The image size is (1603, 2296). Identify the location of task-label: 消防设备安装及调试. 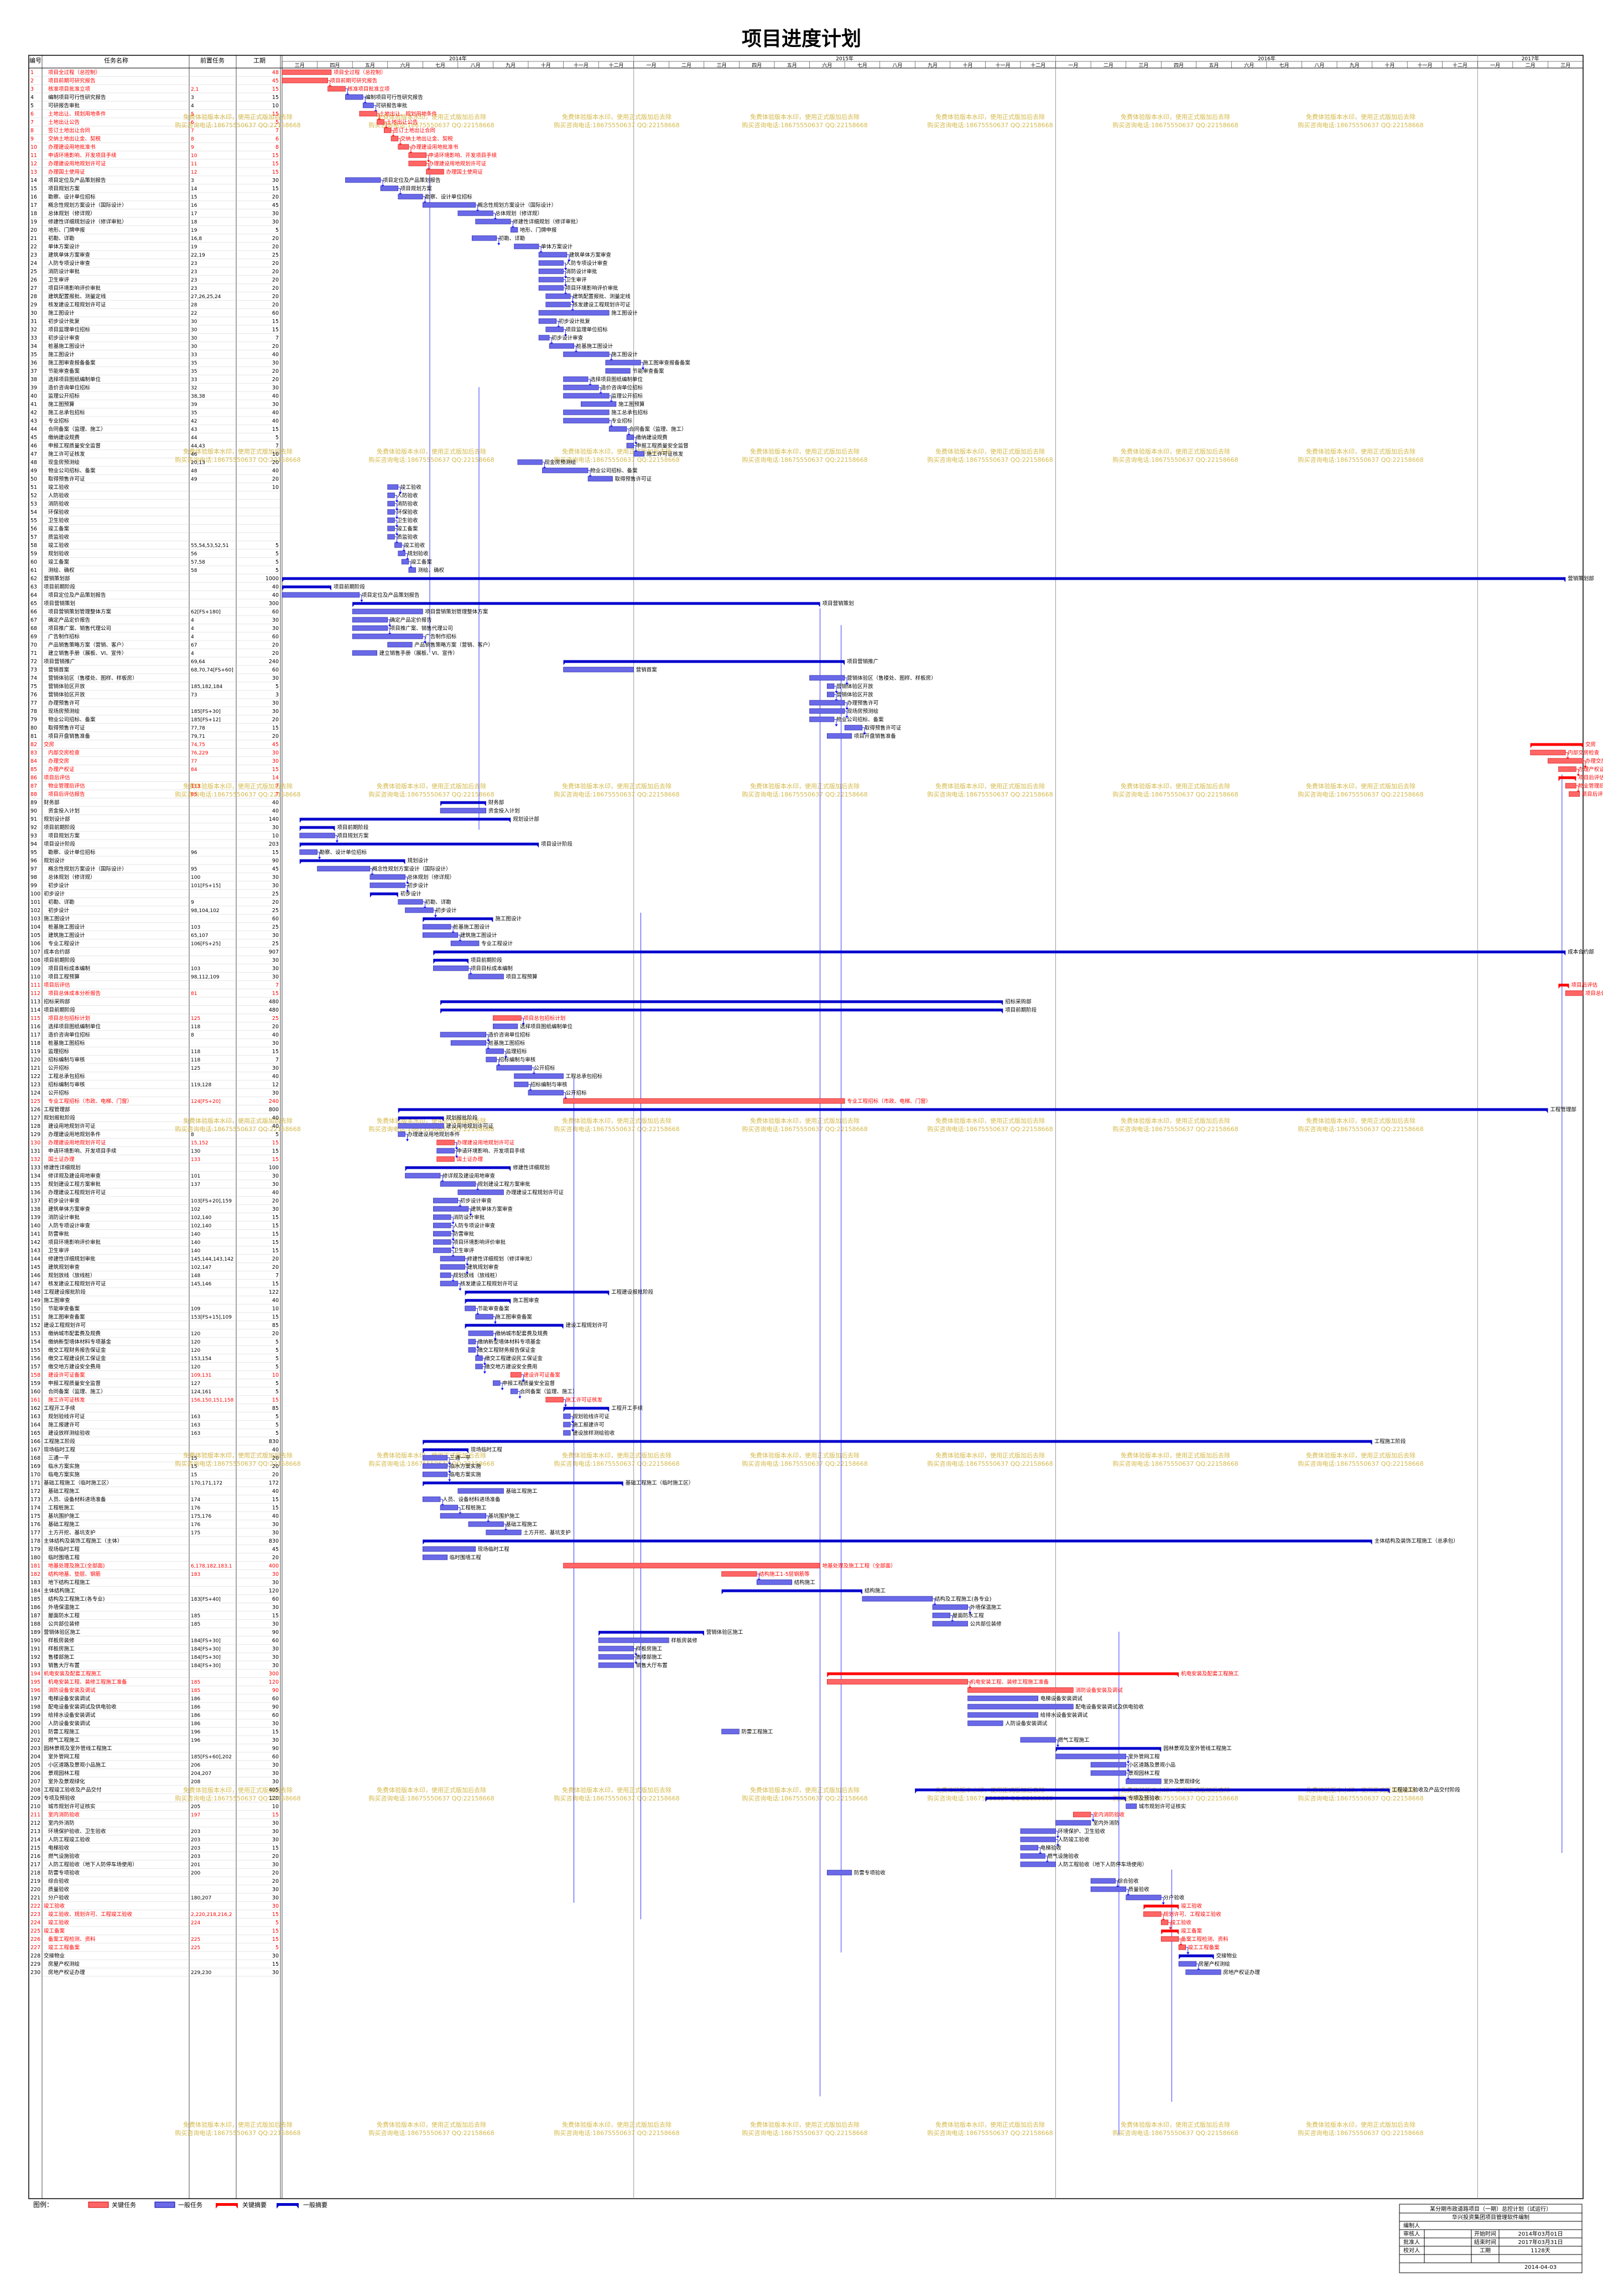
(1099, 1690).